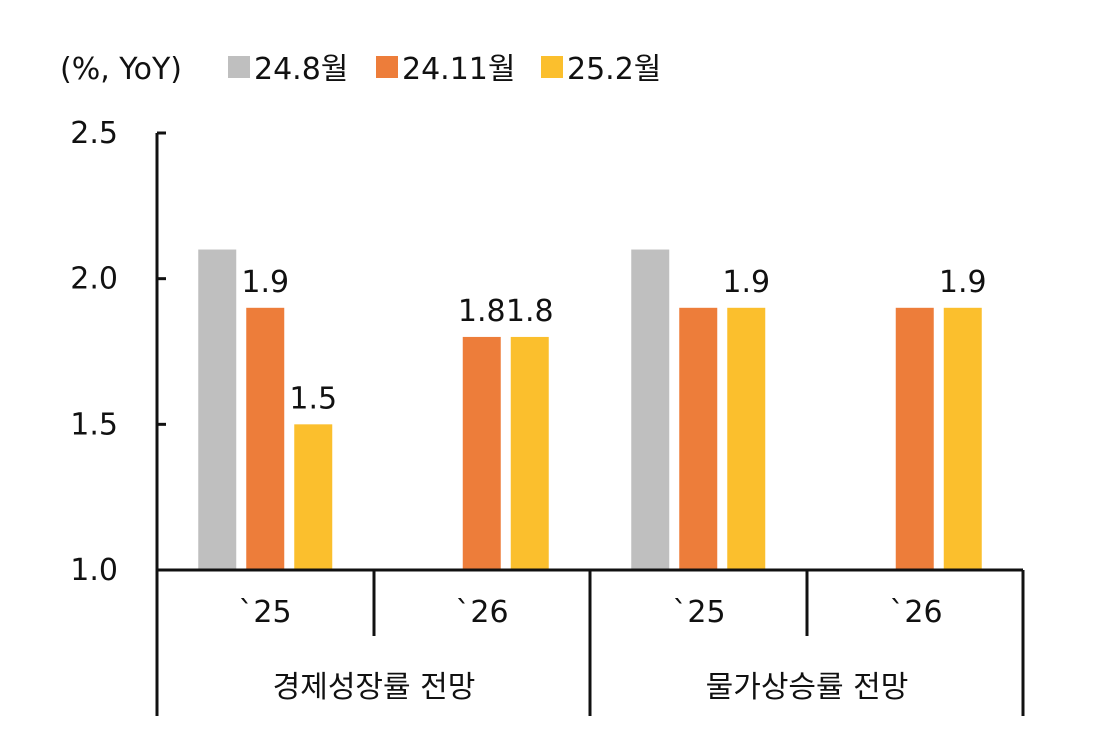  I want to click on bar-series2-cat3, so click(962, 438).